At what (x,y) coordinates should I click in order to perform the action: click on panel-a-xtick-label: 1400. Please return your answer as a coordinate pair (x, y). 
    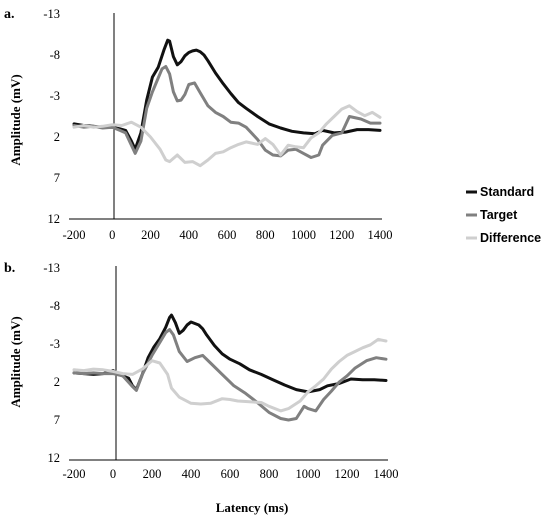
    Looking at the image, I should click on (380, 235).